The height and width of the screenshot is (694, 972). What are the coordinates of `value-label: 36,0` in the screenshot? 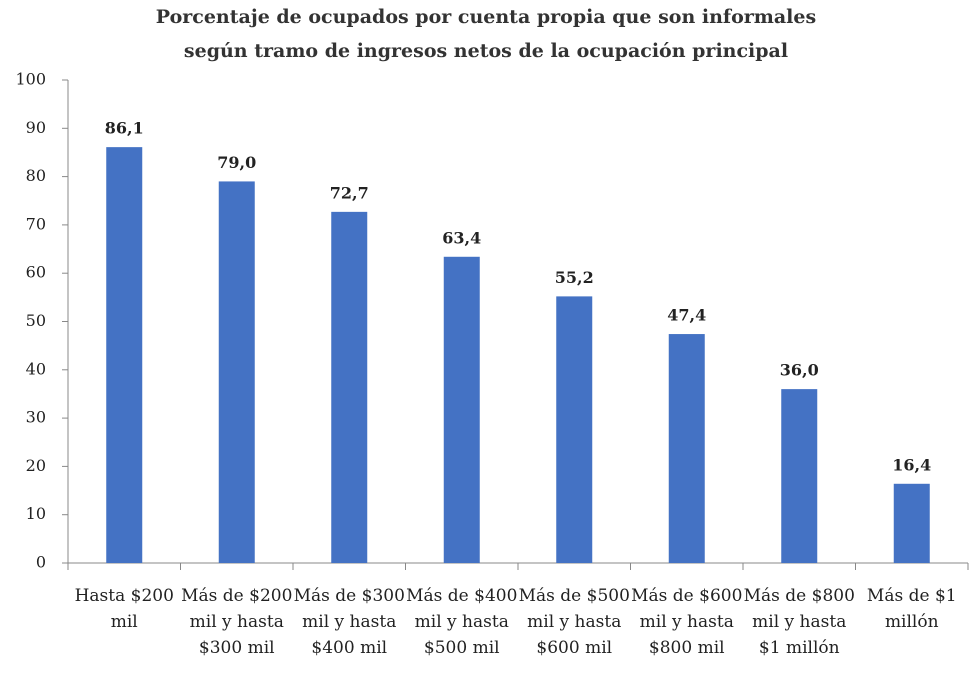 It's located at (799, 370).